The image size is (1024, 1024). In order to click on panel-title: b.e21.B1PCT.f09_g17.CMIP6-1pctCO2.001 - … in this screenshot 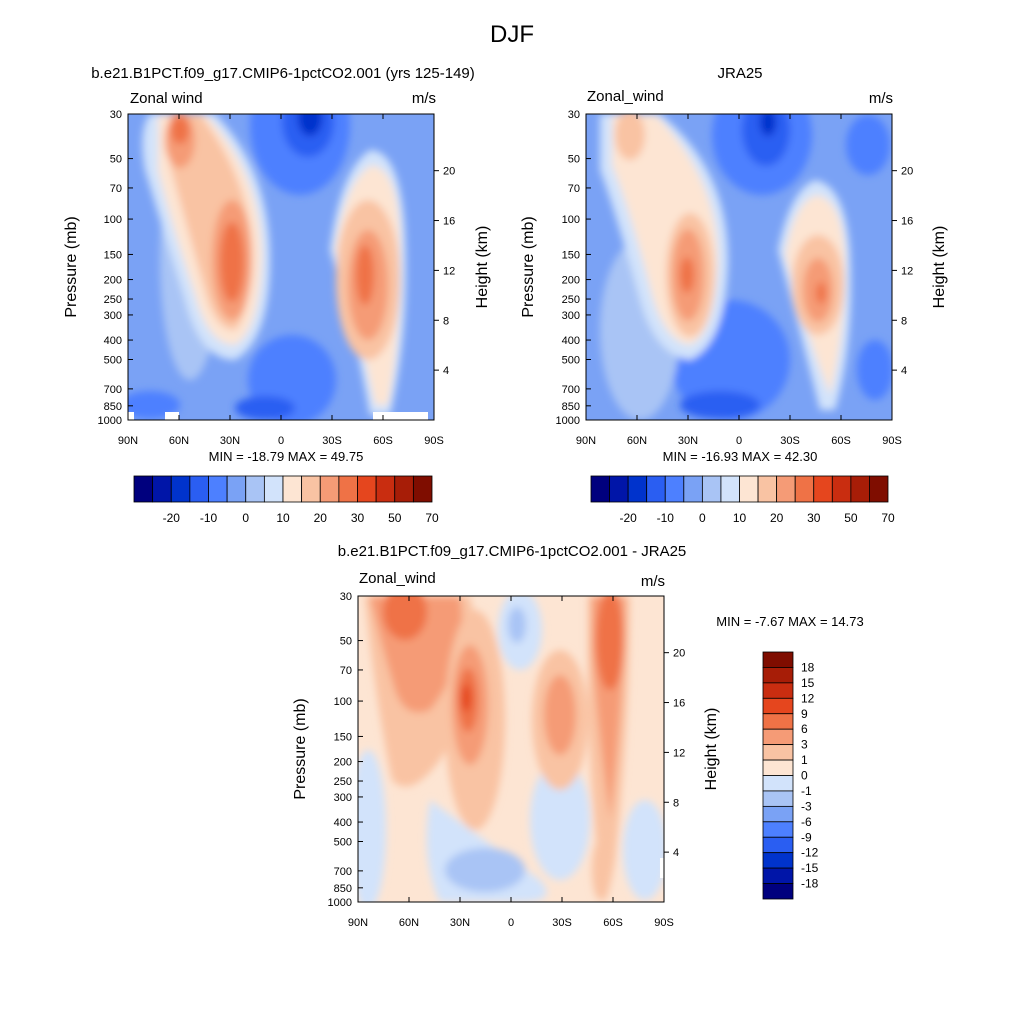, I will do `click(512, 551)`.